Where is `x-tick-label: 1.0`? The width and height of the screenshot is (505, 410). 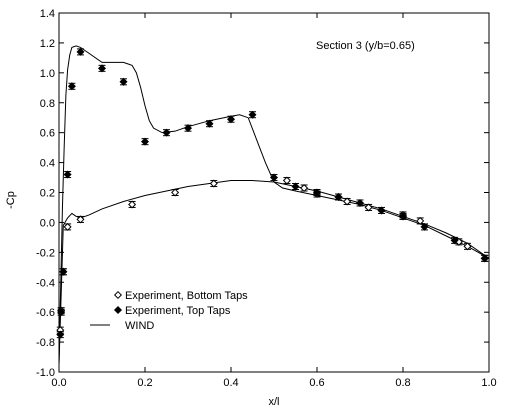 x-tick-label: 1.0 is located at coordinates (488, 383).